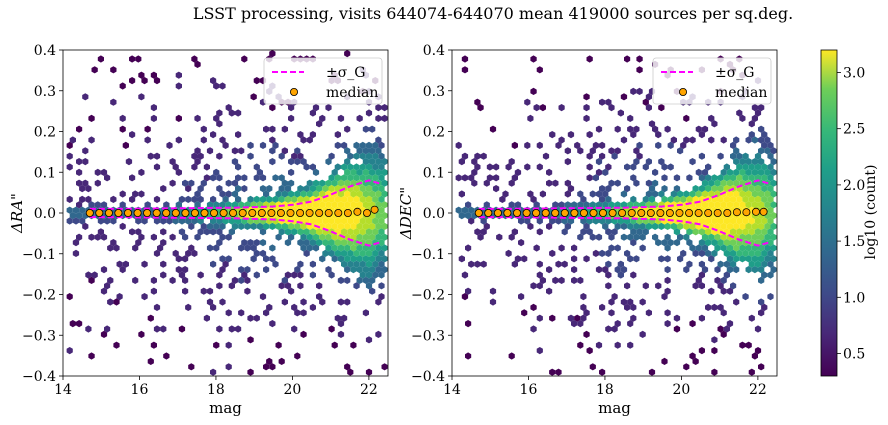 This screenshot has width=888, height=425. I want to click on x-tick-label: 20, so click(292, 390).